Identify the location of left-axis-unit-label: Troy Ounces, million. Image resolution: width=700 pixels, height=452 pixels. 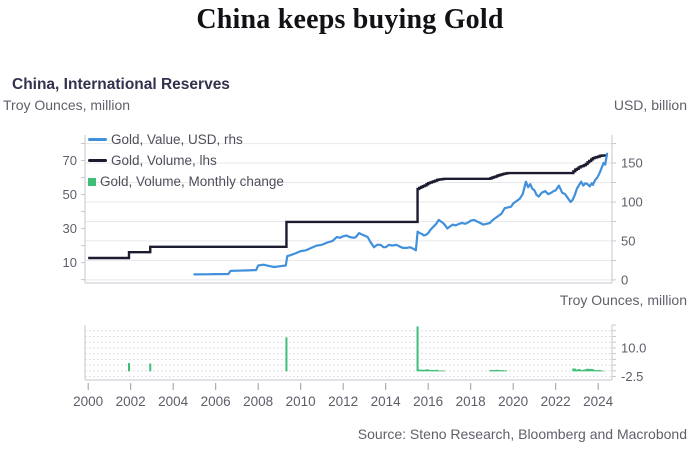
(67, 105).